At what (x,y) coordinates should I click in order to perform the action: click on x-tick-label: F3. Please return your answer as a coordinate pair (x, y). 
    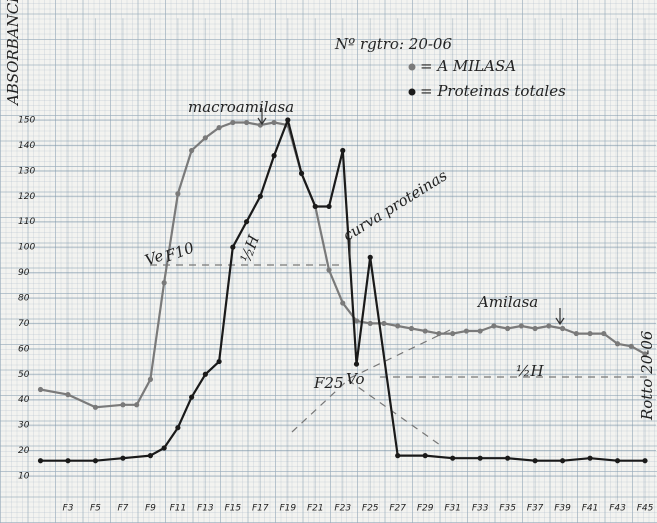
    Looking at the image, I should click on (68, 509).